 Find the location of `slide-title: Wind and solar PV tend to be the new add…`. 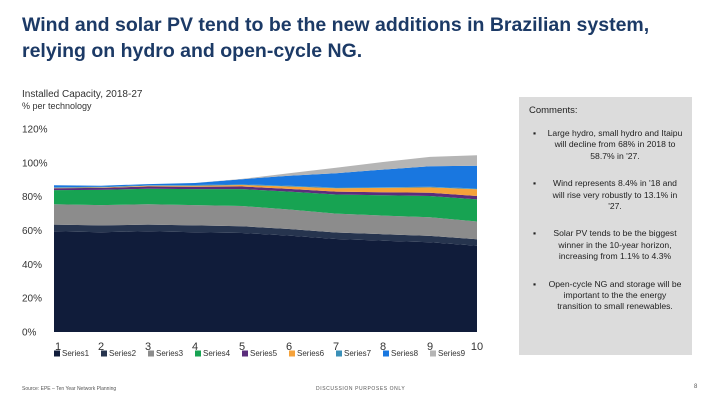

slide-title: Wind and solar PV tend to be the new add… is located at coordinates (336, 38).